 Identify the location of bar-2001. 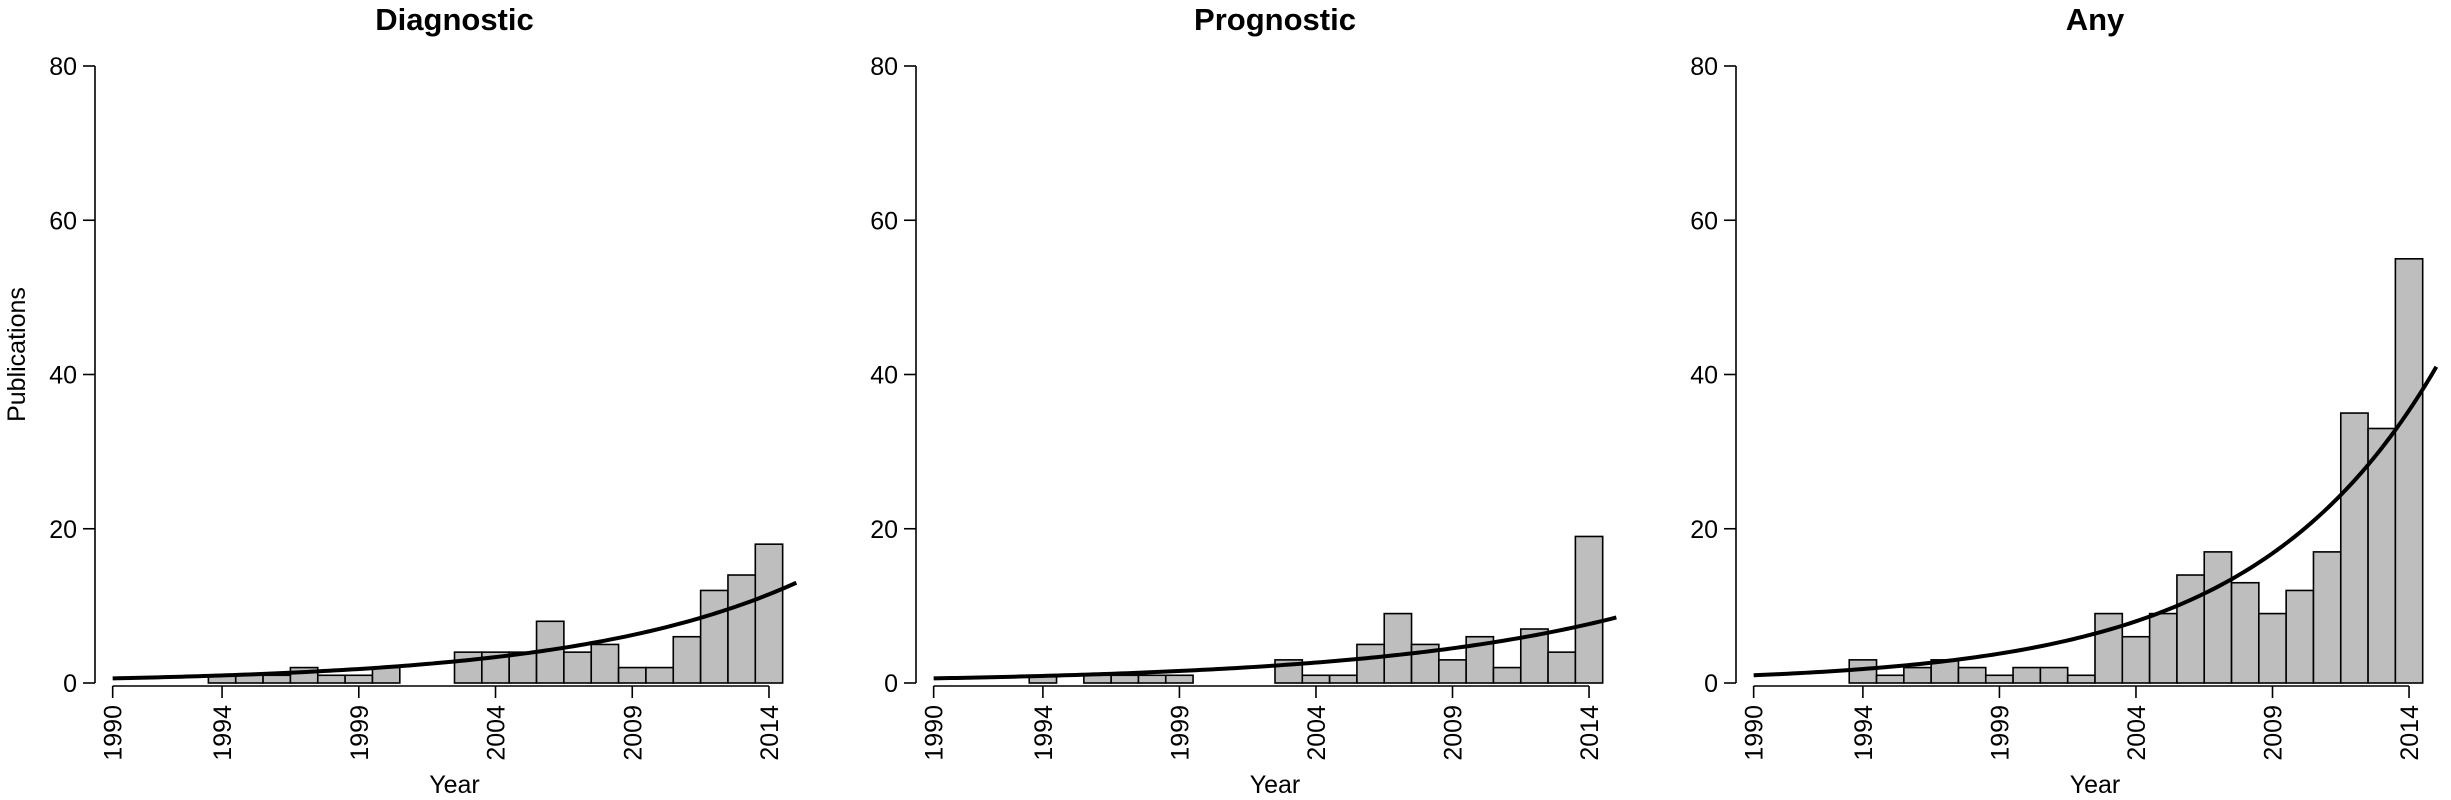
(2054, 675).